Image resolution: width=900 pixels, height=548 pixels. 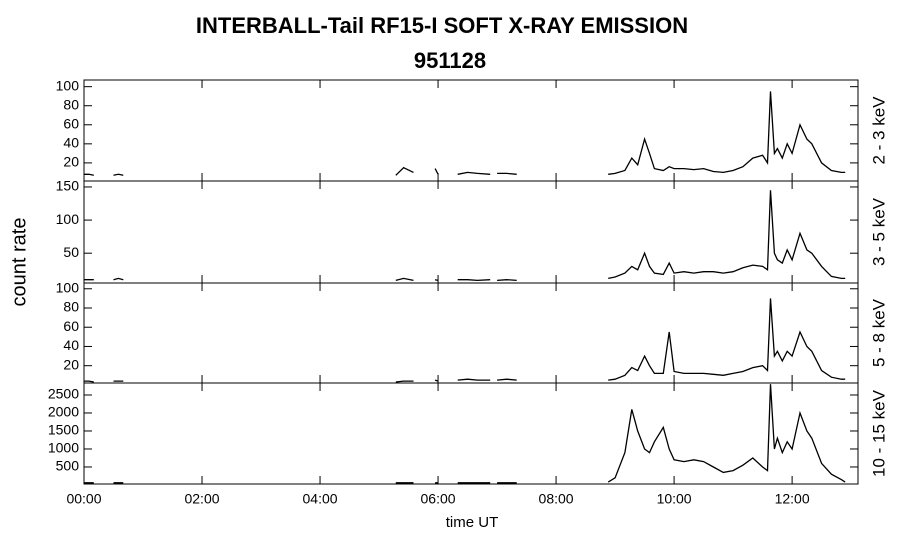 I want to click on x-tick-label: 02:00, so click(x=201, y=499).